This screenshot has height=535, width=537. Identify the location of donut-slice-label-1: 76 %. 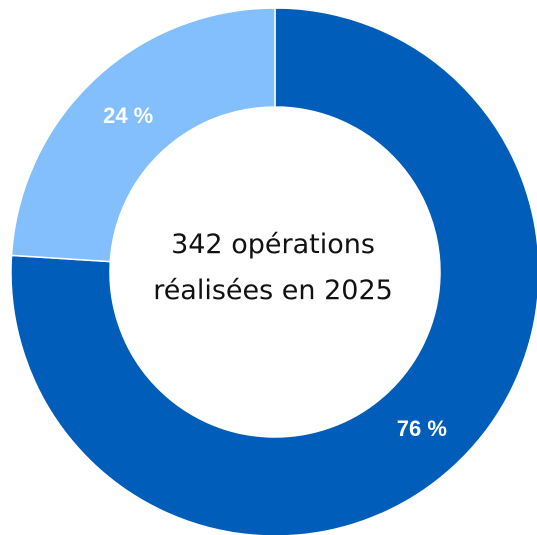
(422, 428).